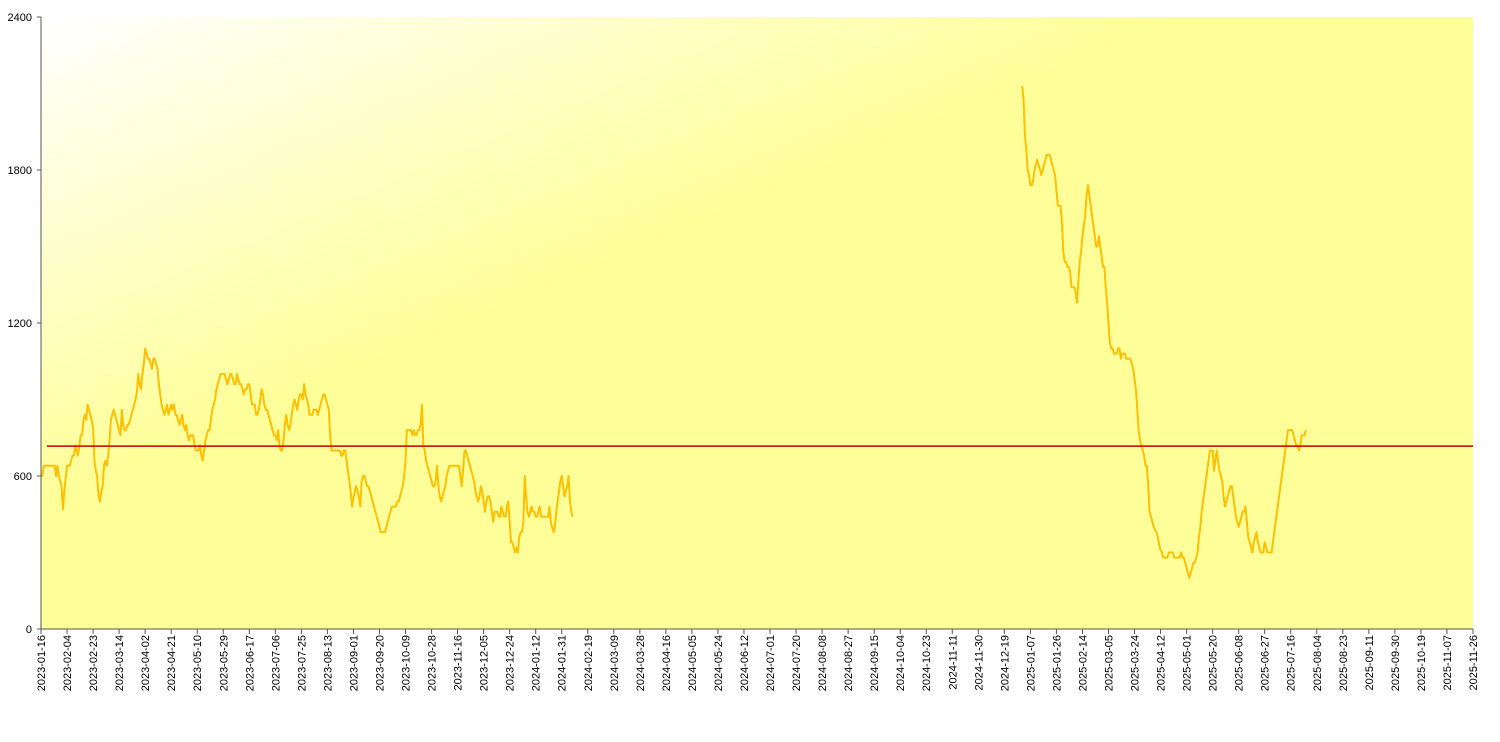 This screenshot has height=742, width=1500. What do you see at coordinates (1292, 663) in the screenshot?
I see `x-tick-label: 2025-07-16` at bounding box center [1292, 663].